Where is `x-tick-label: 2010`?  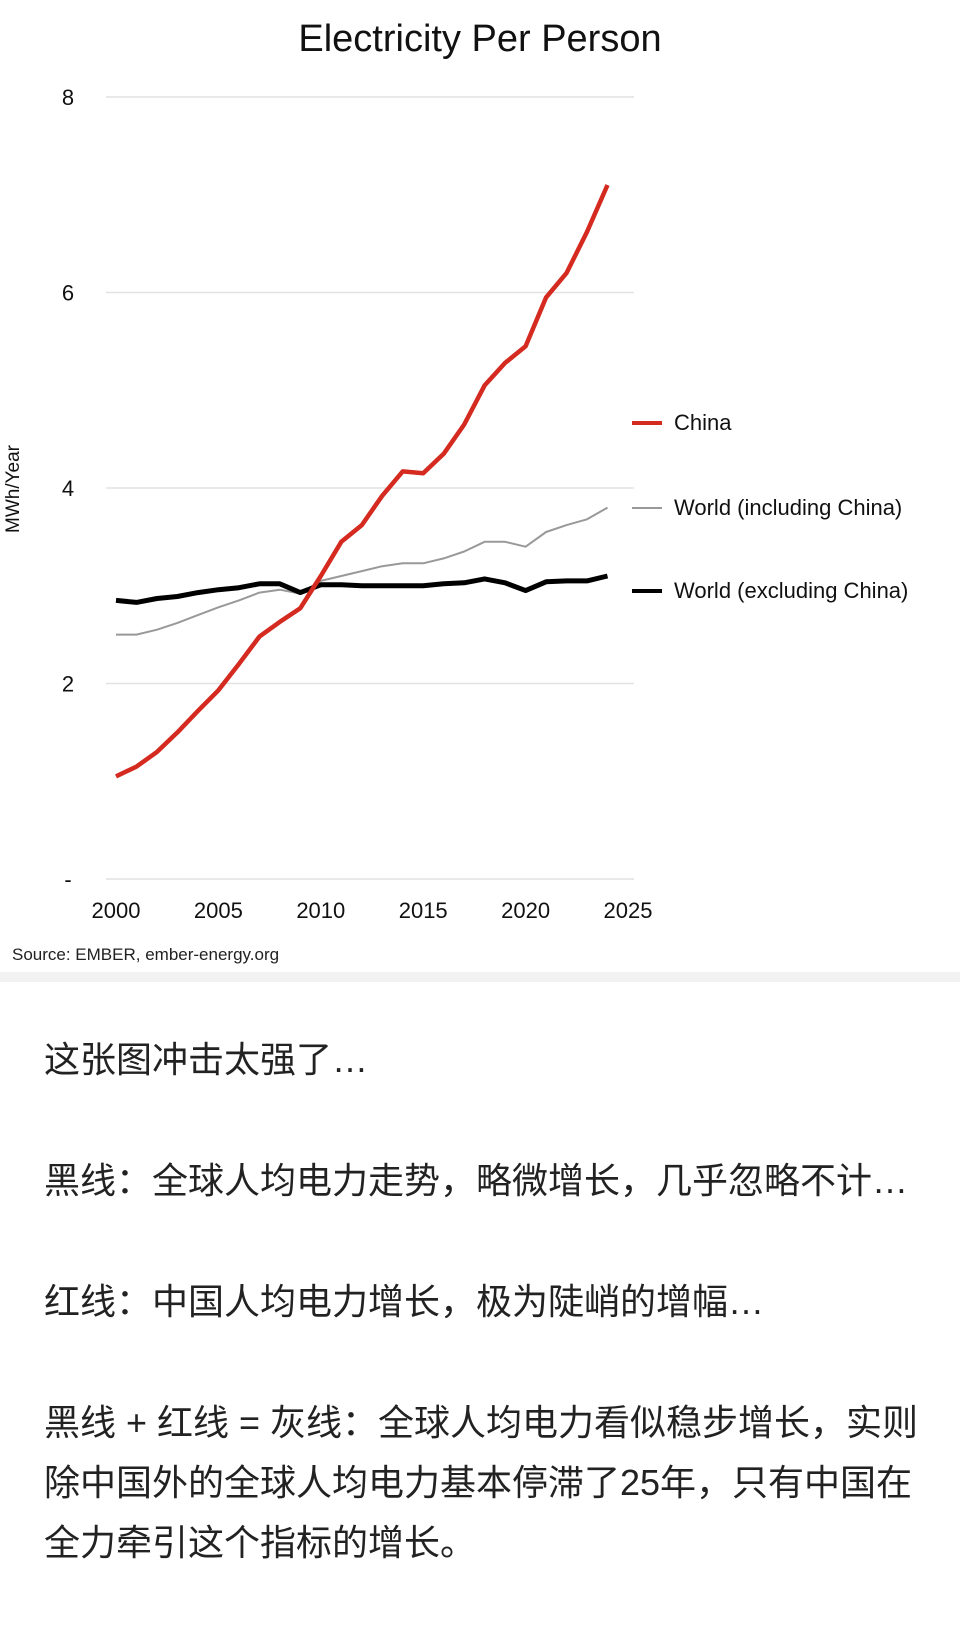 x-tick-label: 2010 is located at coordinates (320, 910).